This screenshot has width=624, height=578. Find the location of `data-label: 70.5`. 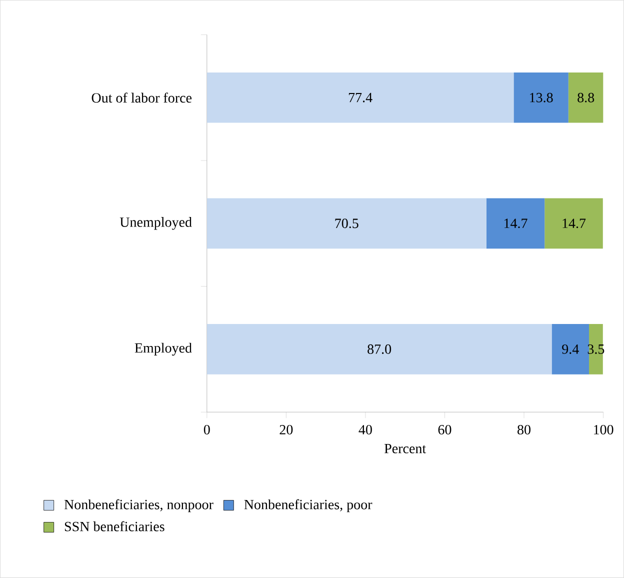

data-label: 70.5 is located at coordinates (346, 223).